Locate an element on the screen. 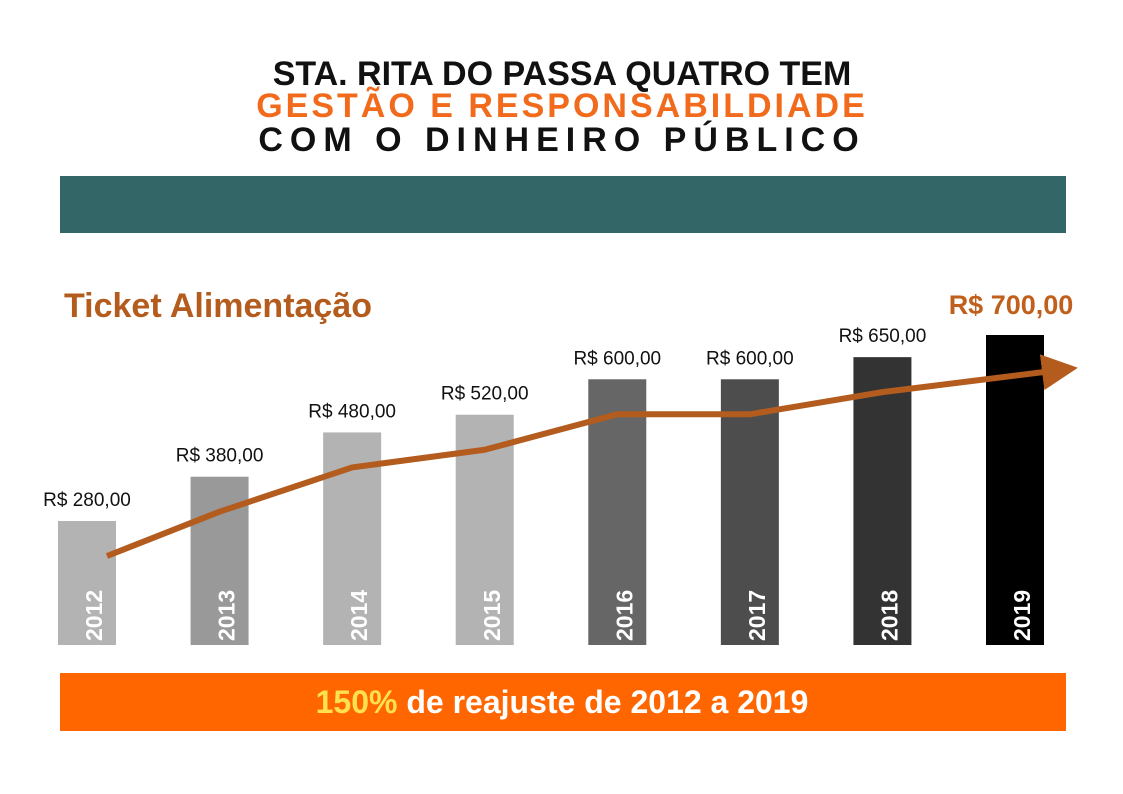 The height and width of the screenshot is (794, 1123). footer: 150% de reajuste de 2012 a 2019 is located at coordinates (562, 702).